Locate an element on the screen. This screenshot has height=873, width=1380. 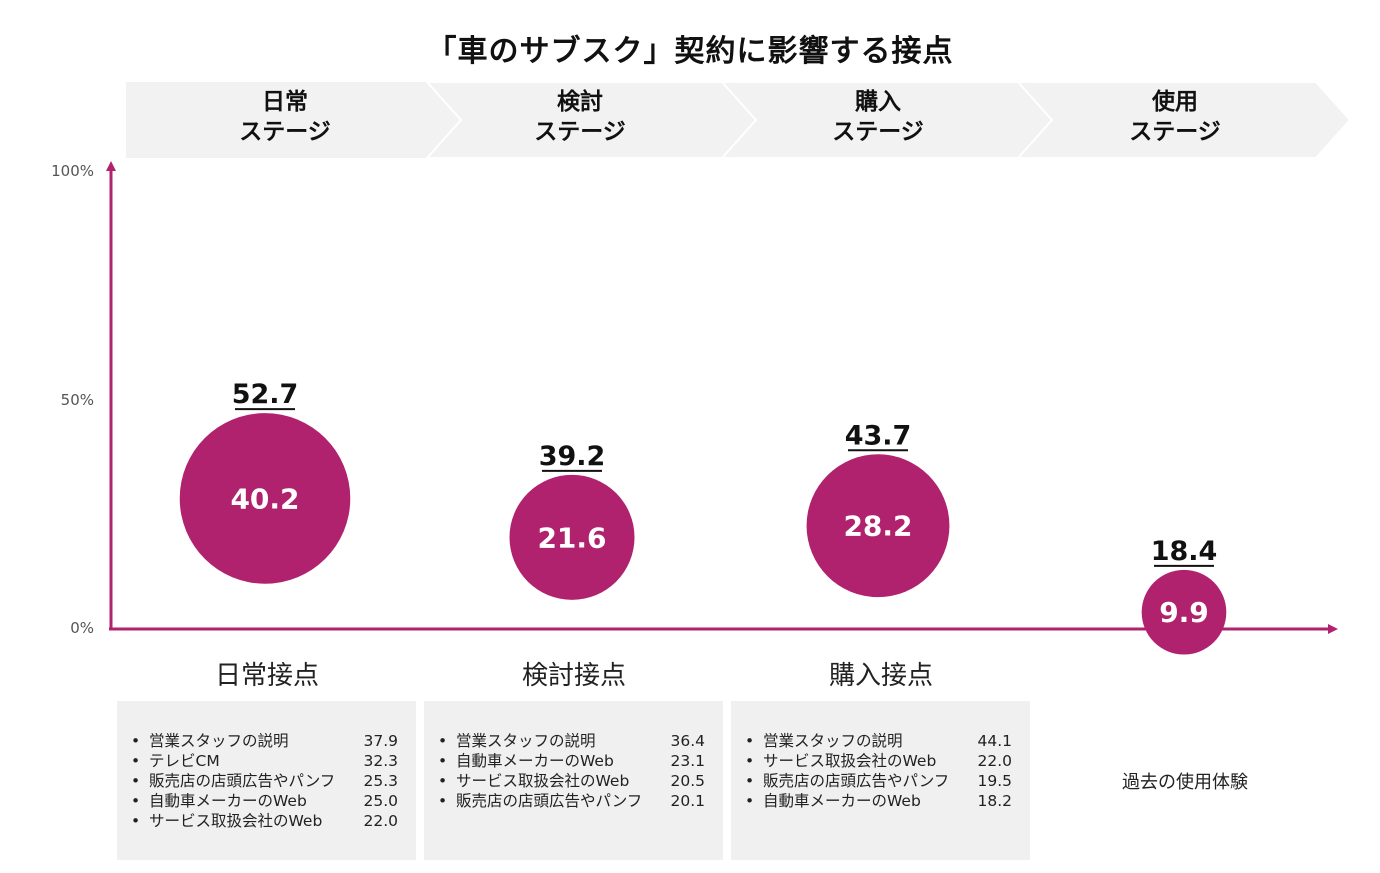
list-item: • 自動車メーカーのWeb 25.0 is located at coordinates (264, 801).